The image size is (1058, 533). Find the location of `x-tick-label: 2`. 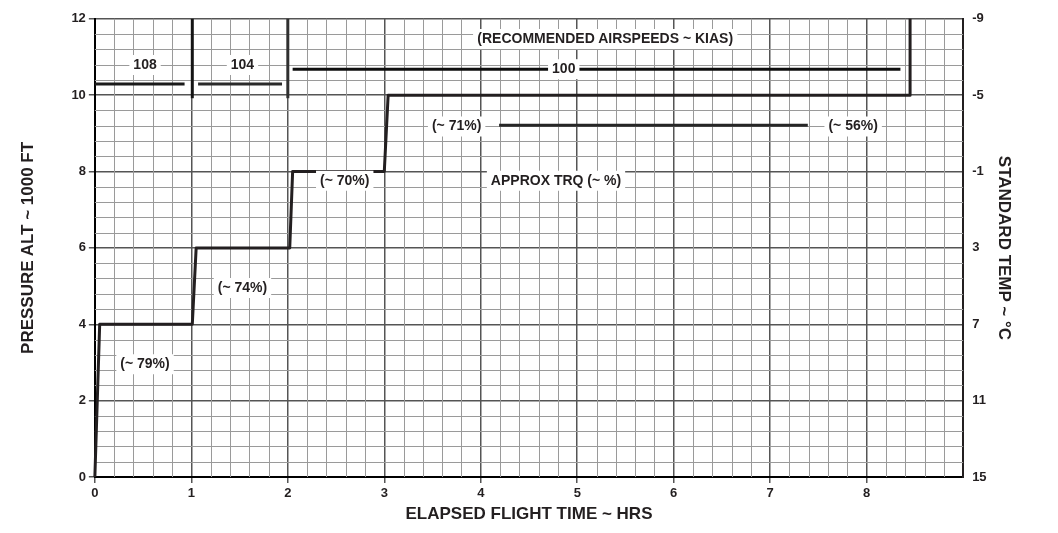

x-tick-label: 2 is located at coordinates (288, 493).